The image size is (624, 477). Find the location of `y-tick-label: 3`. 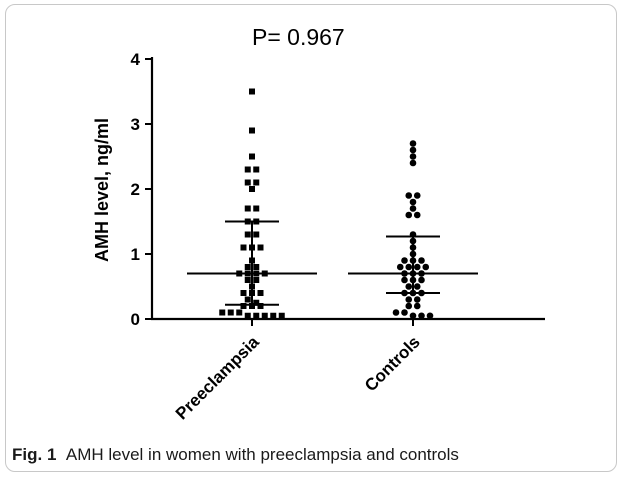

y-tick-label: 3 is located at coordinates (135, 124).